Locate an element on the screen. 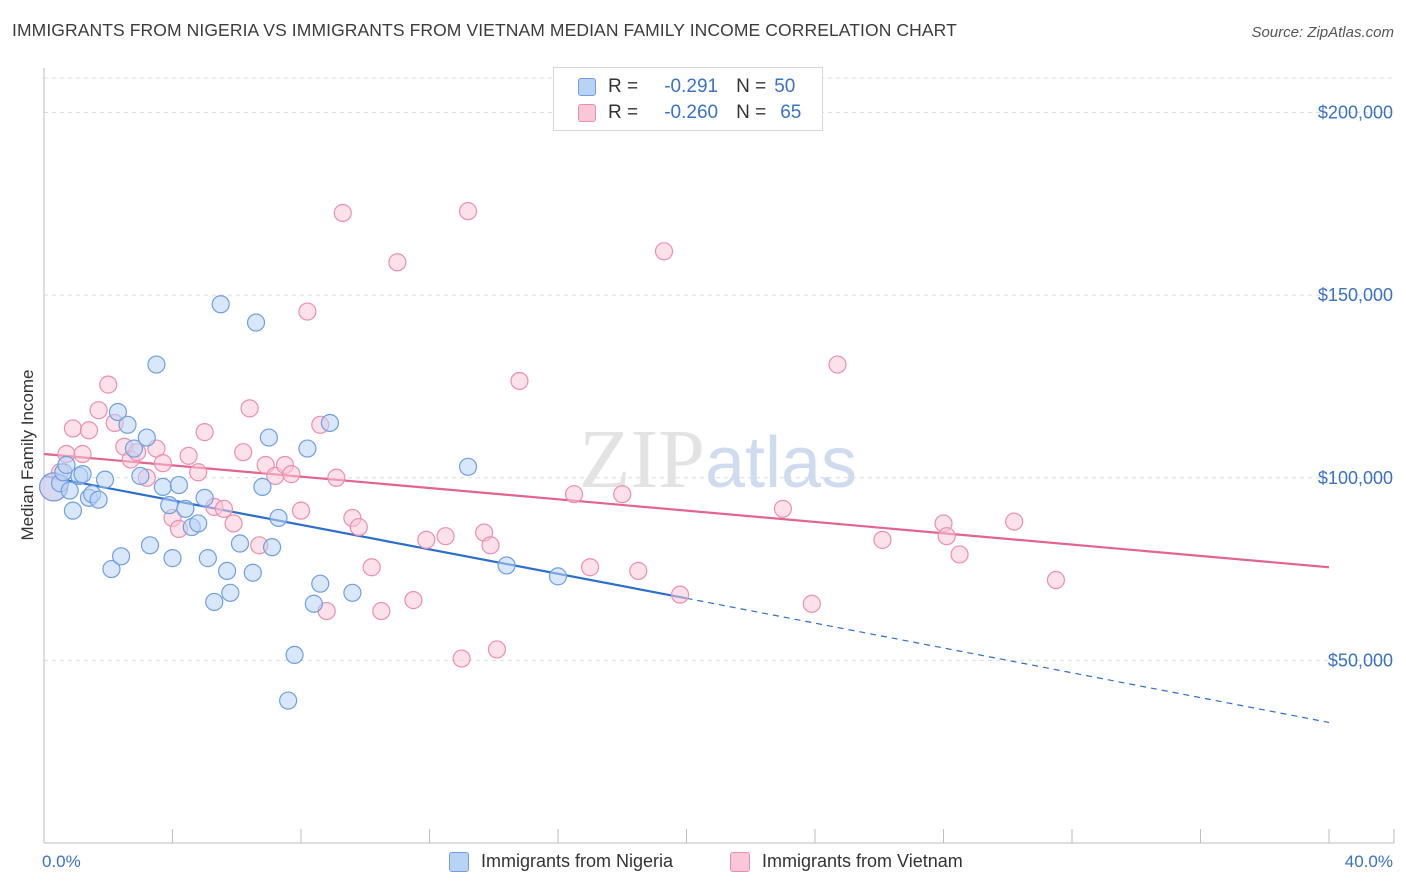 This screenshot has width=1406, height=892. y-tick-label: $150,000 is located at coordinates (1355, 295).